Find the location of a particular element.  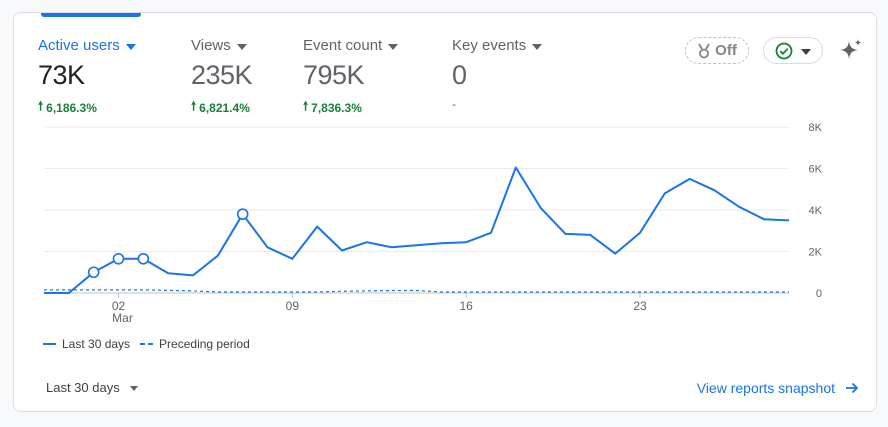

data-quality-dropdown is located at coordinates (793, 50).